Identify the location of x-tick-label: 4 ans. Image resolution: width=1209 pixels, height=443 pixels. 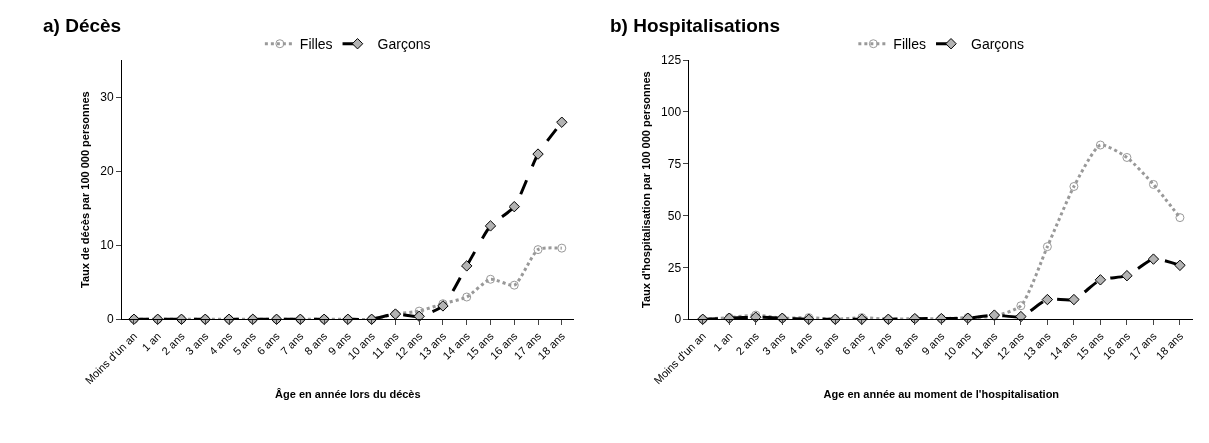
(800, 343).